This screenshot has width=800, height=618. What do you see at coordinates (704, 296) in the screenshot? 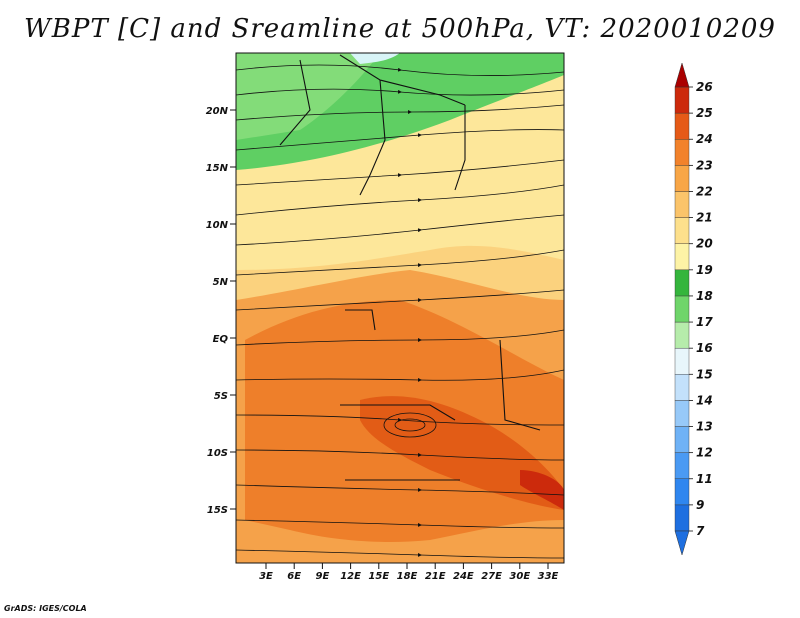
I see `colorbar-label: 18` at bounding box center [704, 296].